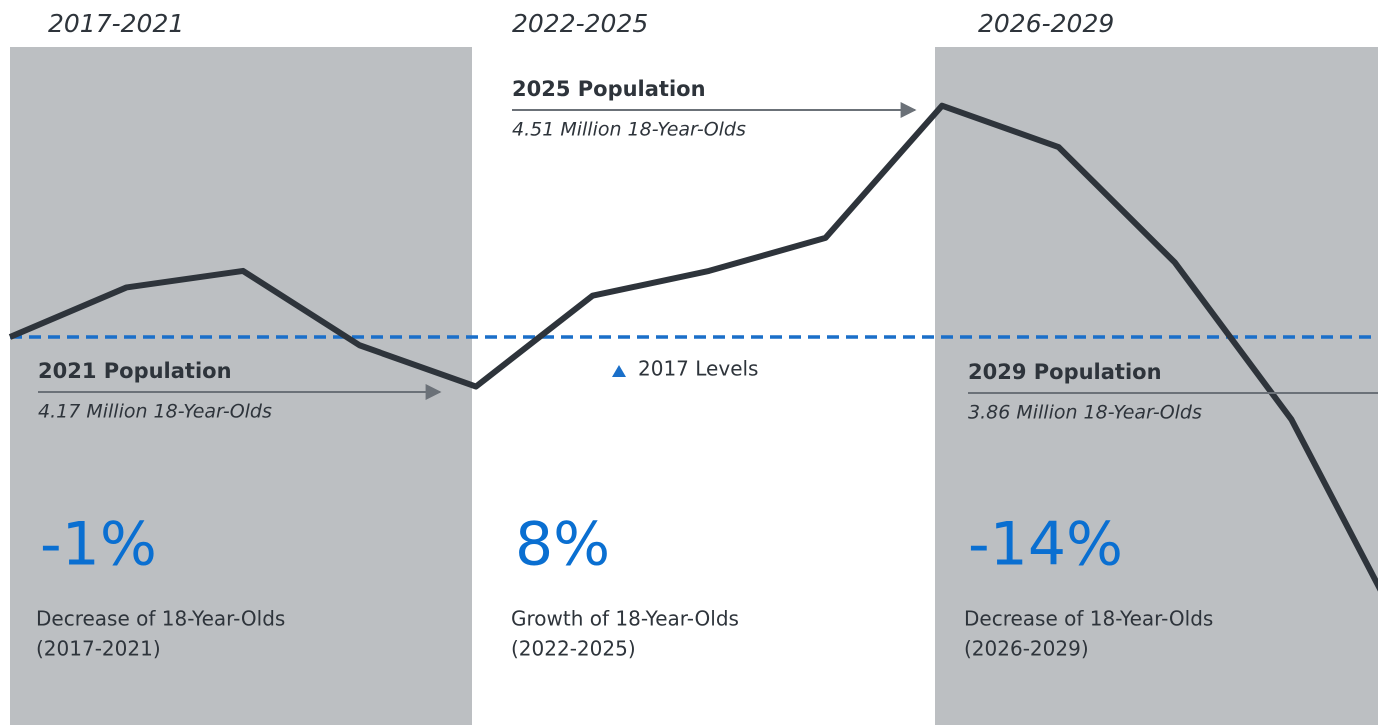  What do you see at coordinates (135, 371) in the screenshot?
I see `annotation-title: 2021 Population` at bounding box center [135, 371].